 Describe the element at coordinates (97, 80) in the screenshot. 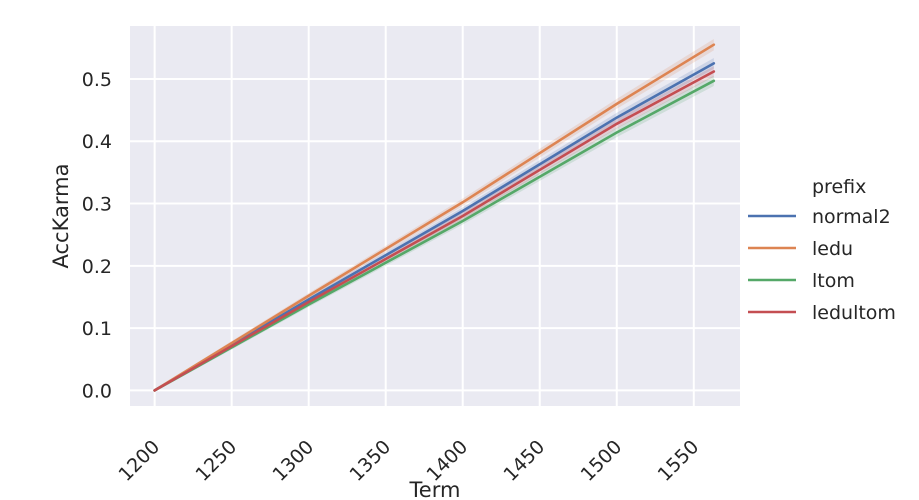

I see `y-tick-label: 0.5` at that location.